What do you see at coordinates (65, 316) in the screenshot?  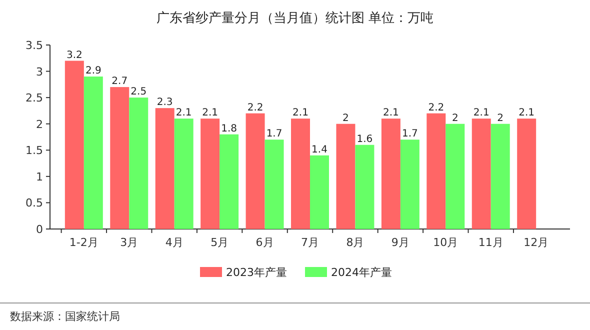 I see `source-note: 数据来源：国家统计局` at bounding box center [65, 316].